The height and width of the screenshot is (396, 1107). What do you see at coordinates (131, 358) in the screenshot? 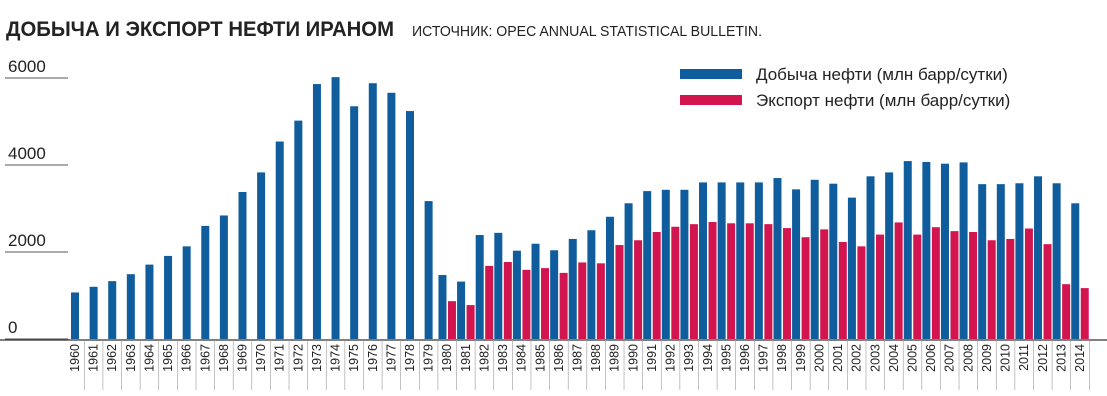
I see `x-tick-label: 1963` at bounding box center [131, 358].